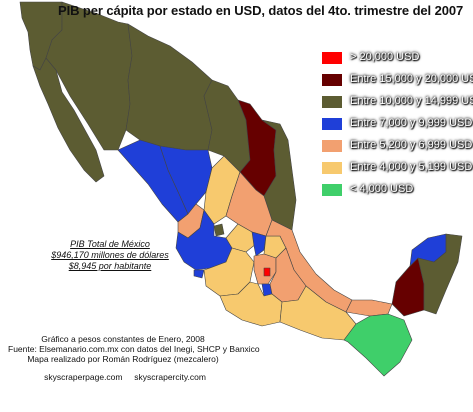 This screenshot has width=473, height=412. I want to click on legend-item: Entre 15,000 y 20,000 USD, so click(397, 83).